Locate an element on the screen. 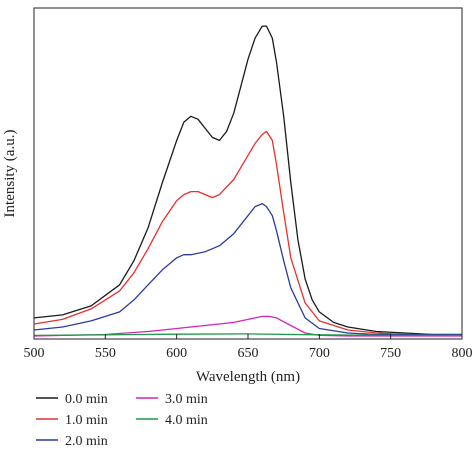 The height and width of the screenshot is (455, 474). x-tick-label: 750 is located at coordinates (390, 353).